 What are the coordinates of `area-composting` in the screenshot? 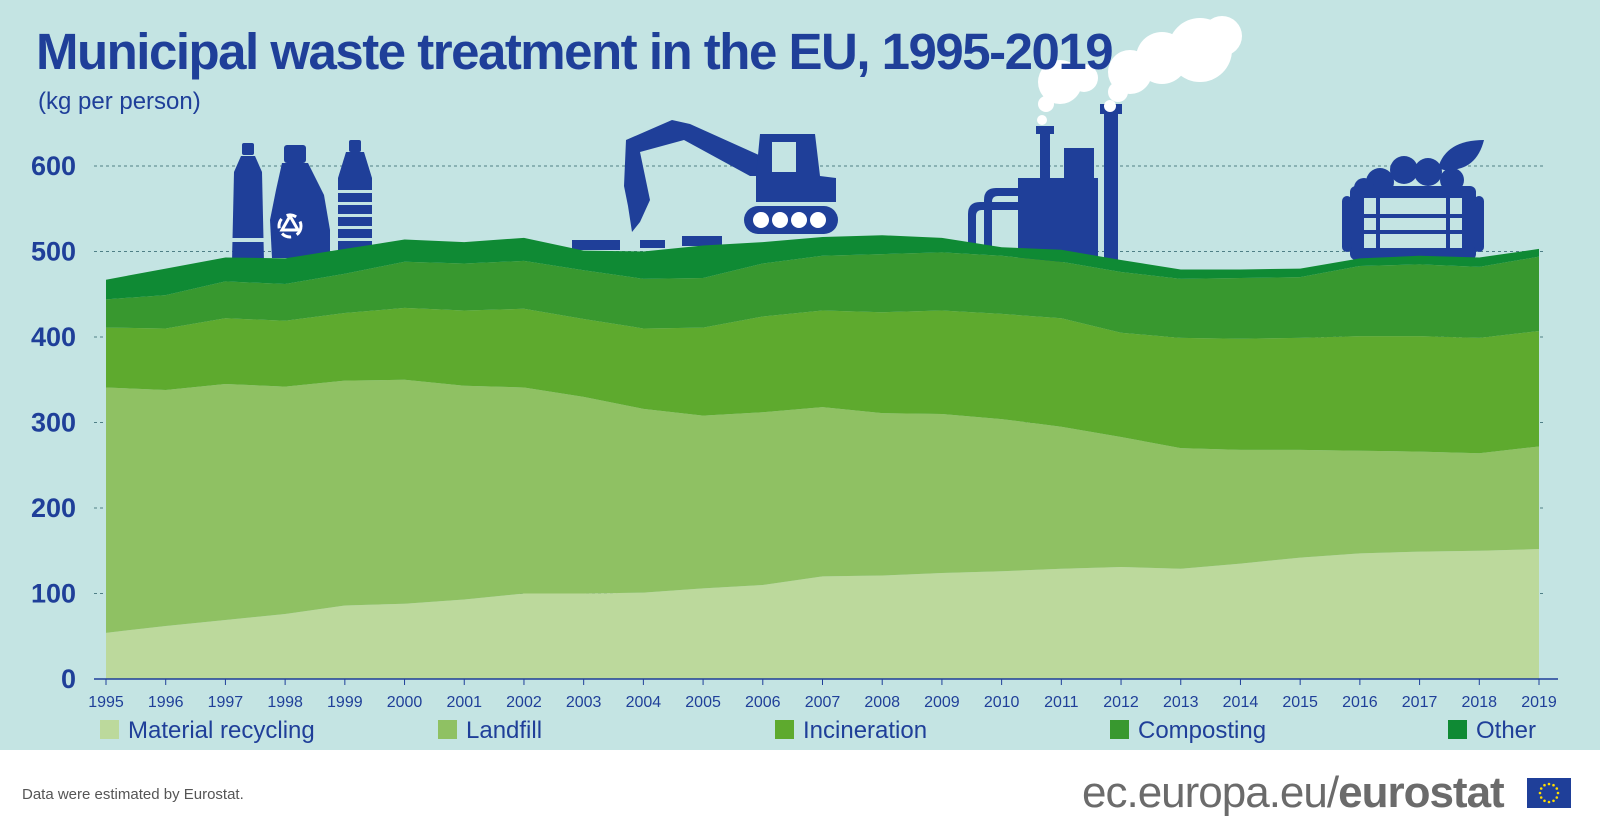 It's located at (822, 295).